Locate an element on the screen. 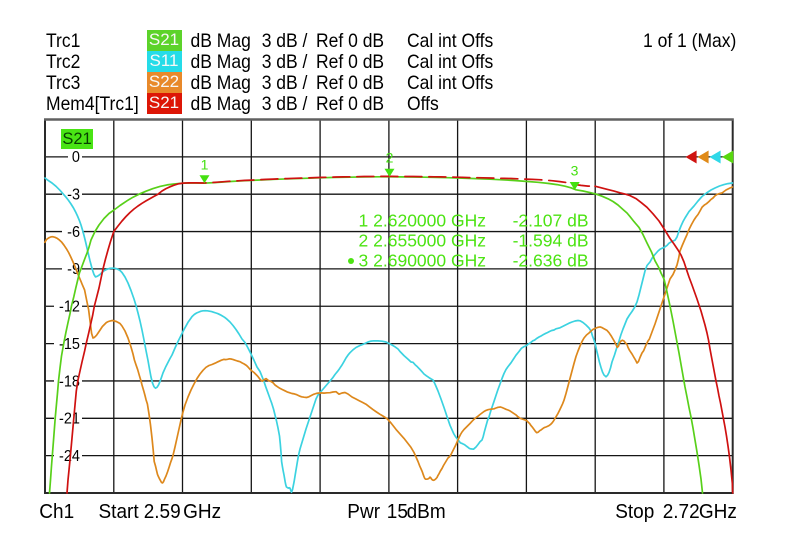 Image resolution: width=789 pixels, height=557 pixels. svg-text: -9 is located at coordinates (73, 270).